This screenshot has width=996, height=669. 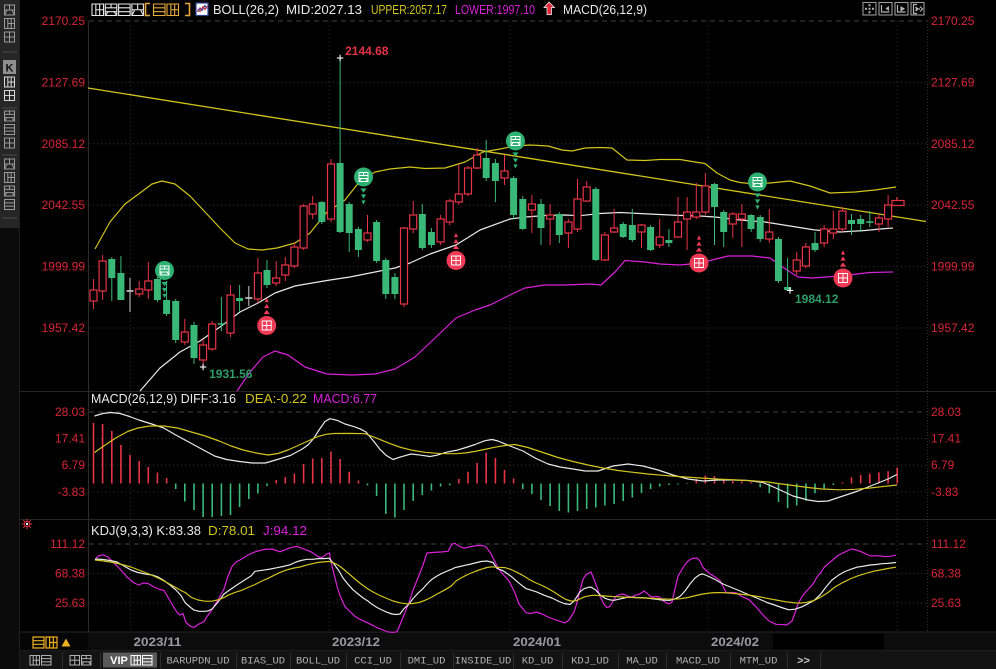 I want to click on svg-text: K, so click(x=10, y=69).